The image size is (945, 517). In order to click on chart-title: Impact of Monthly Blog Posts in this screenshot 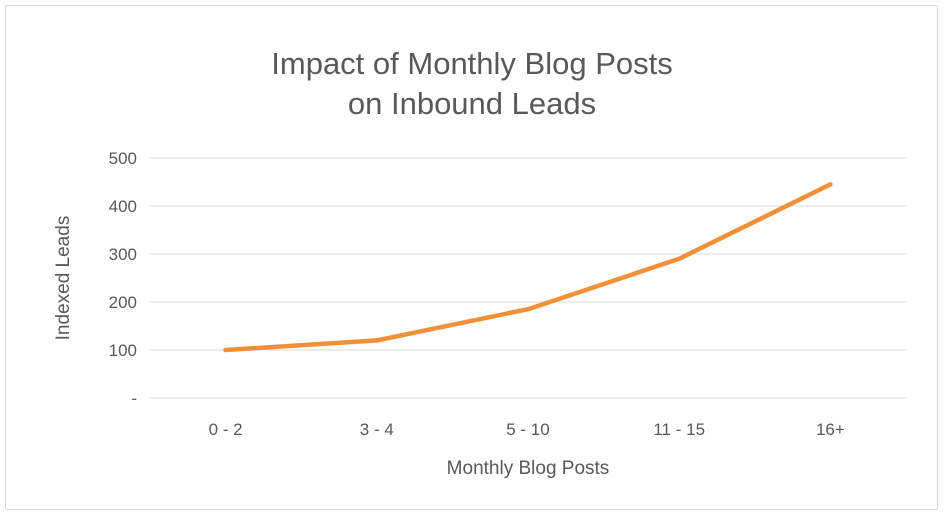, I will do `click(471, 63)`.